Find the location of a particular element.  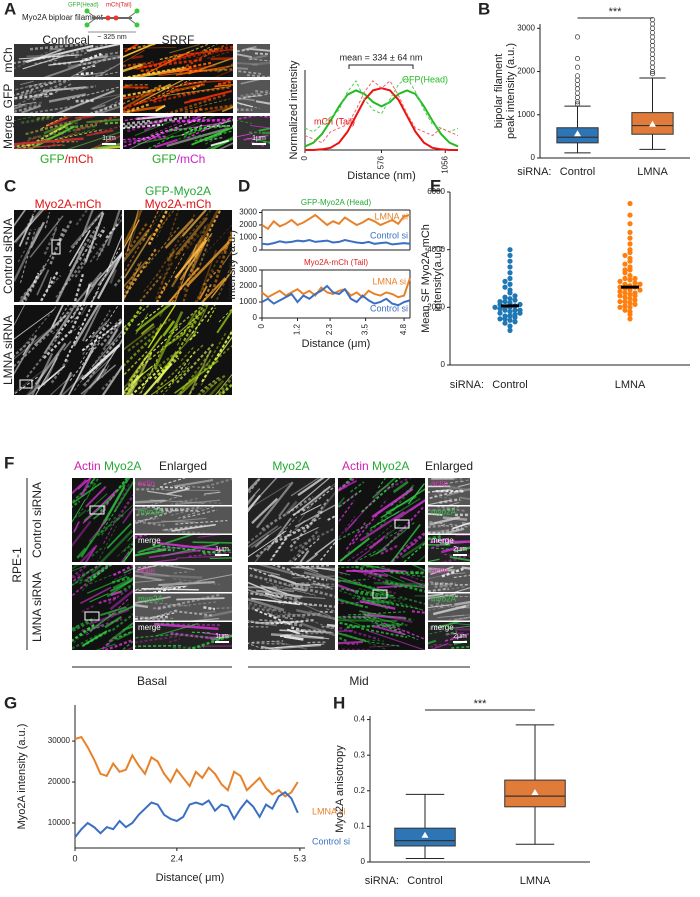

outlier is located at coordinates (577, 37).